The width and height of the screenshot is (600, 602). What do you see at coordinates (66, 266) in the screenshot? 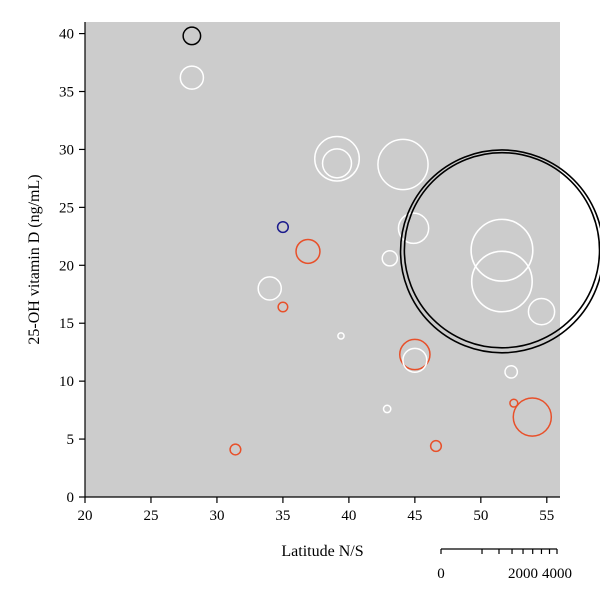
I see `y-tick-label: 20` at bounding box center [66, 266].